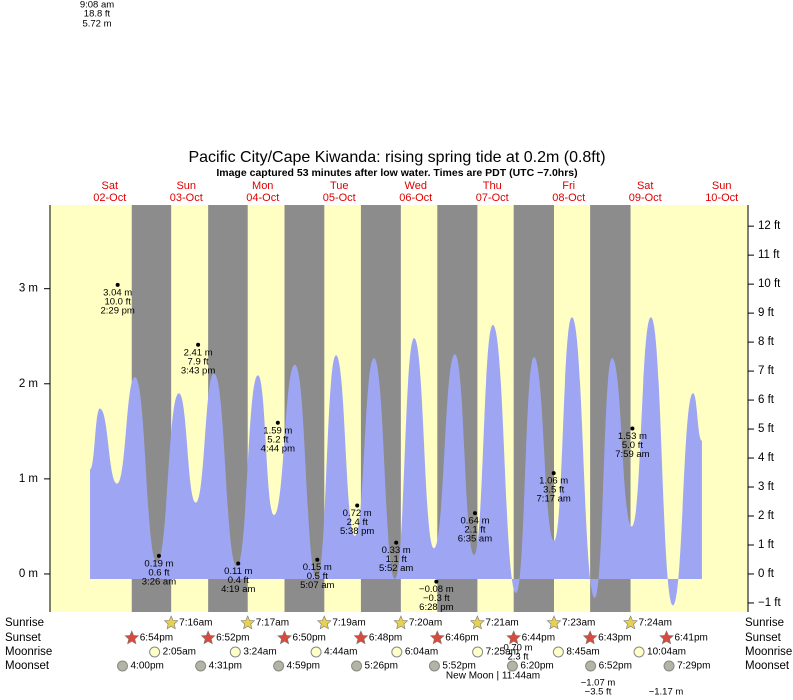 This screenshot has height=700, width=793. What do you see at coordinates (474, 530) in the screenshot?
I see `extreme-ft: 2.1 ft` at bounding box center [474, 530].